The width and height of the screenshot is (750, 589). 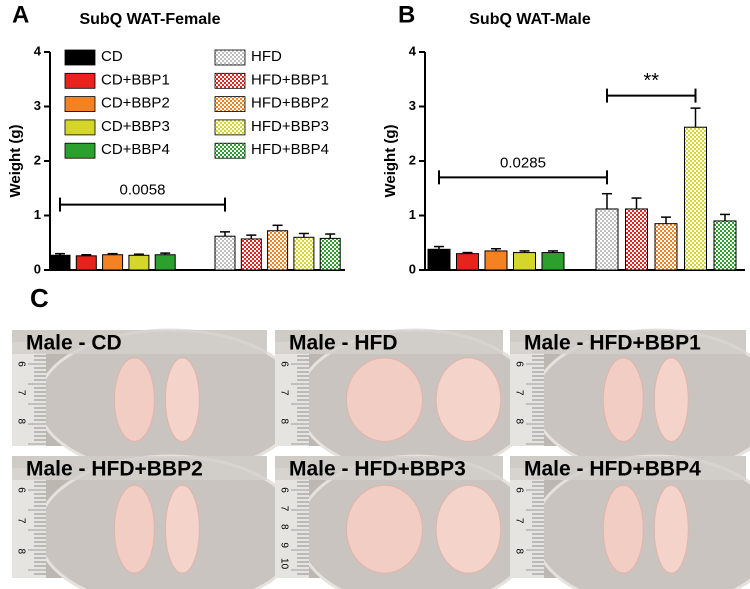 What do you see at coordinates (74, 343) in the screenshot?
I see `photo-label: Male - CD` at bounding box center [74, 343].